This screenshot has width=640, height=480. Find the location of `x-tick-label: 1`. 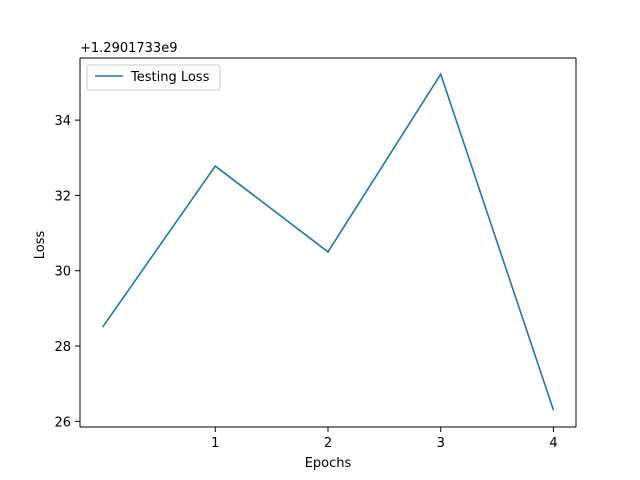

x-tick-label: 1 is located at coordinates (215, 443).